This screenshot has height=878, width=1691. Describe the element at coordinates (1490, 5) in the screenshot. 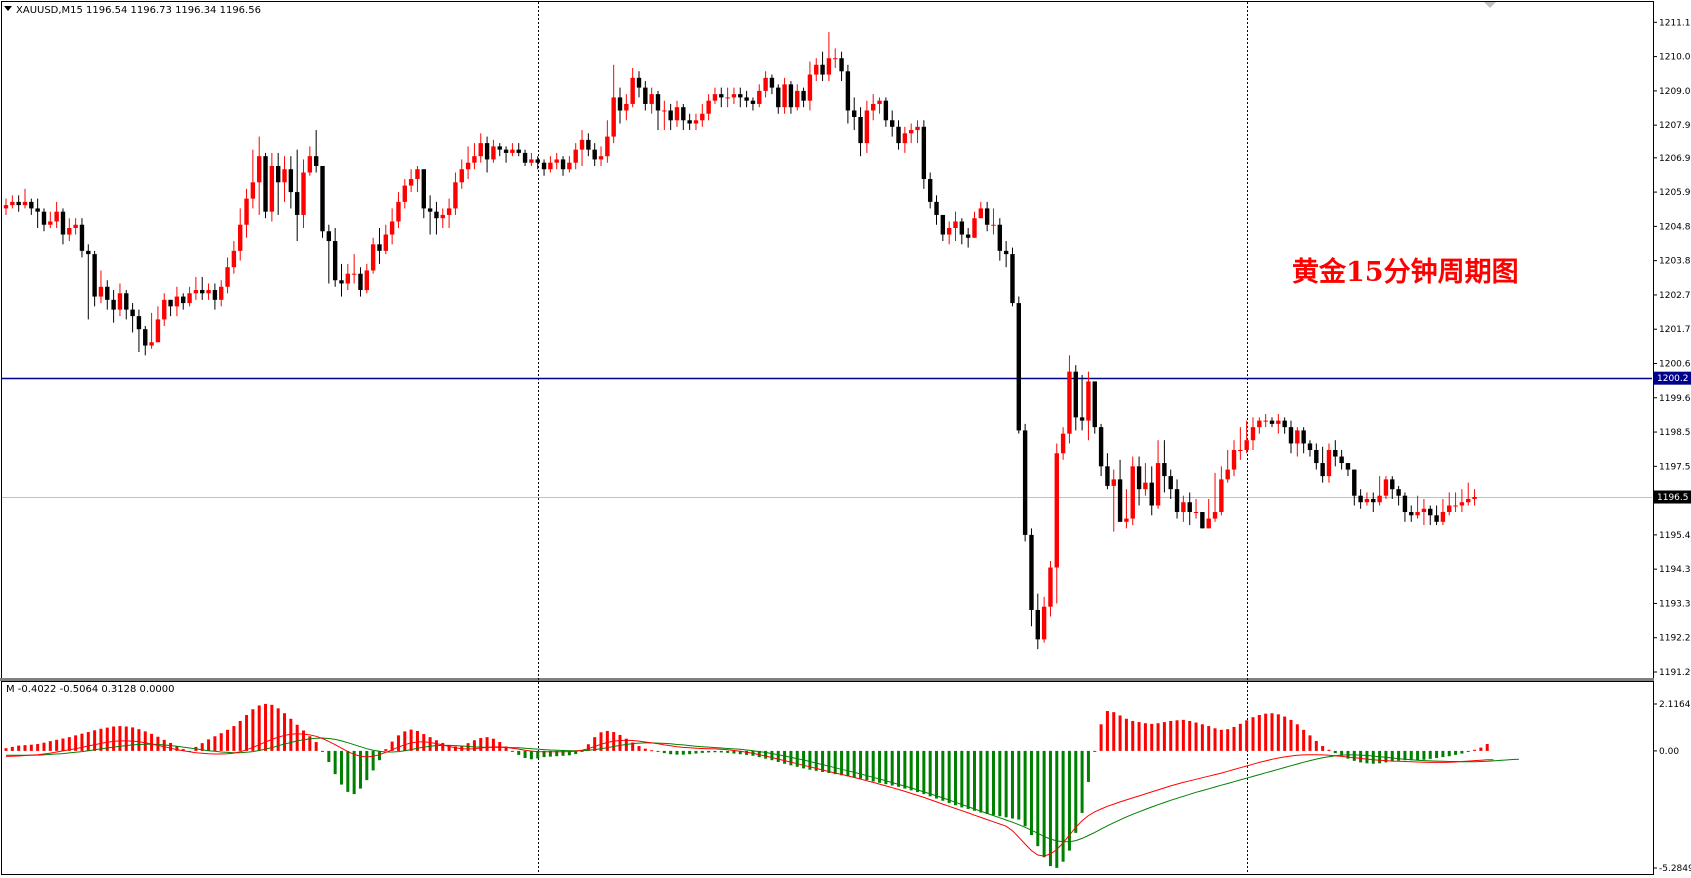

I see `scroll-marker-icon` at that location.